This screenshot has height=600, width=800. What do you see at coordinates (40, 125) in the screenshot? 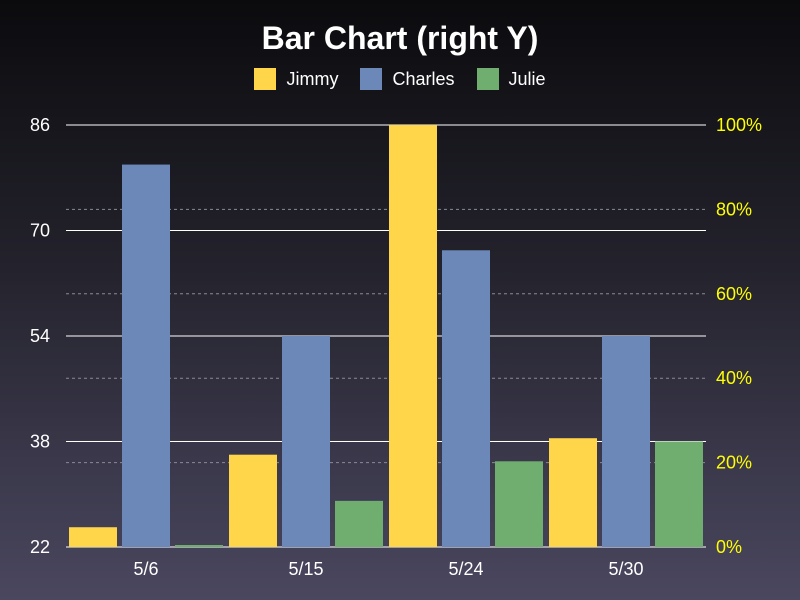
I see `left-tick-label: 86` at bounding box center [40, 125].